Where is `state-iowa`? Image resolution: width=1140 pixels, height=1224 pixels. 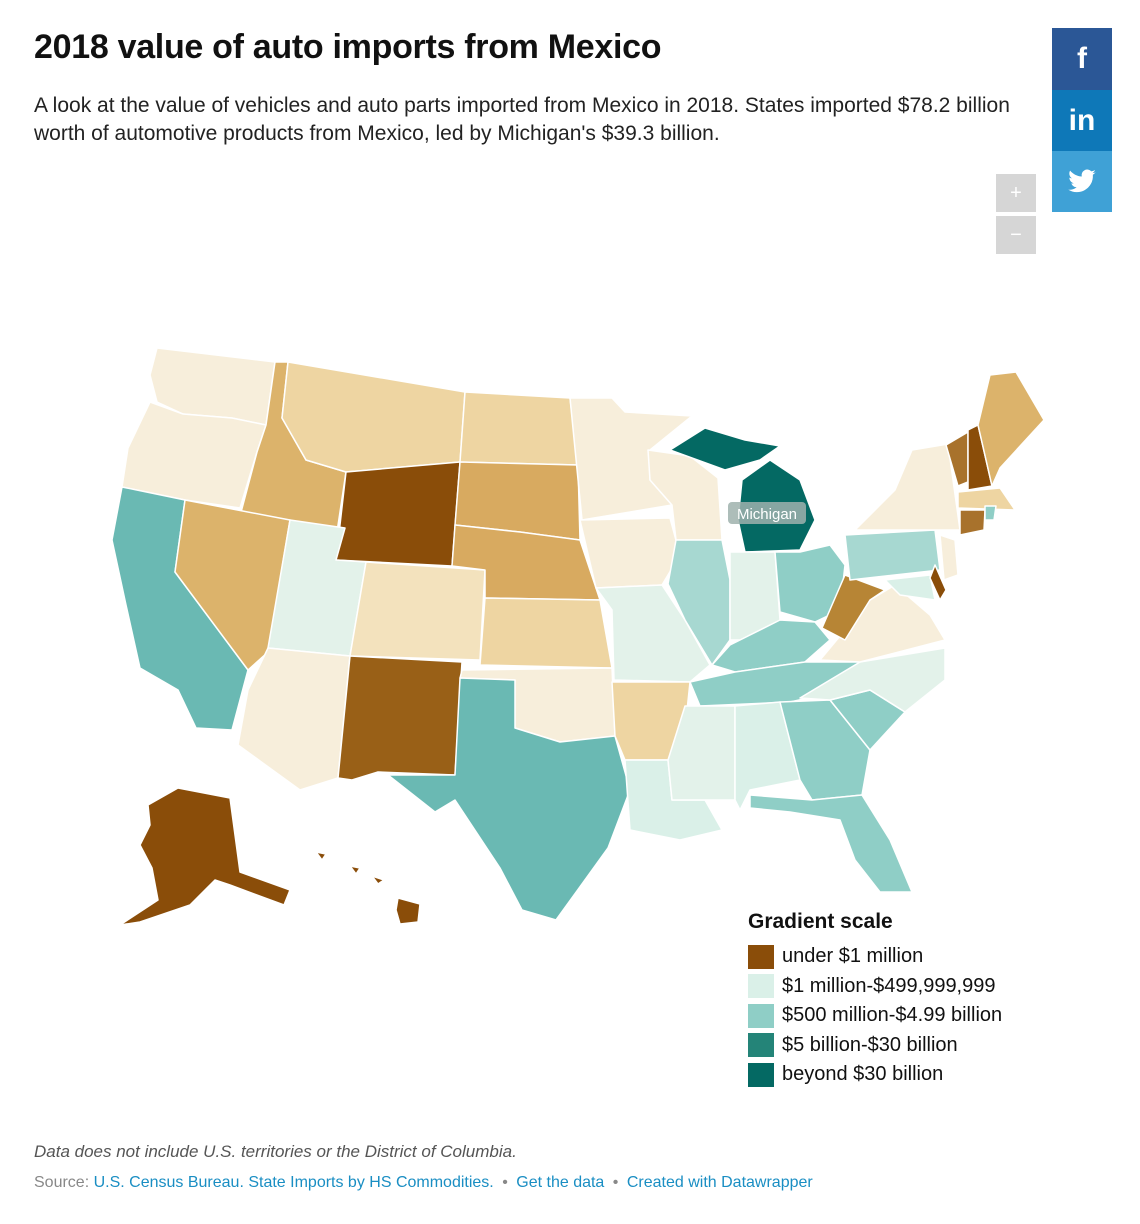
state-iowa is located at coordinates (630, 553).